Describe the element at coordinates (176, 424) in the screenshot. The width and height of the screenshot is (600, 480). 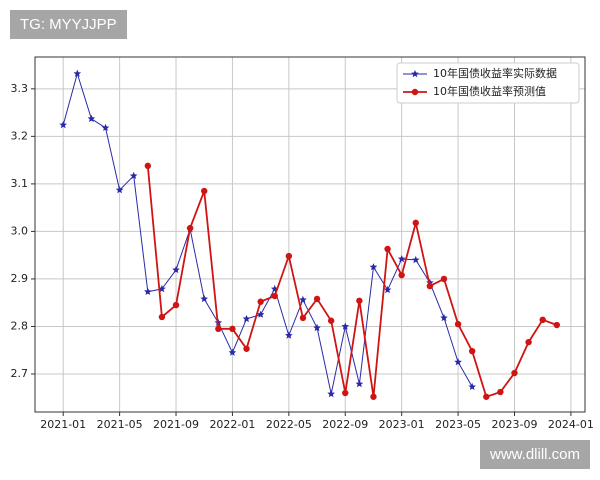
I see `x-tick-label: 2021-09` at that location.